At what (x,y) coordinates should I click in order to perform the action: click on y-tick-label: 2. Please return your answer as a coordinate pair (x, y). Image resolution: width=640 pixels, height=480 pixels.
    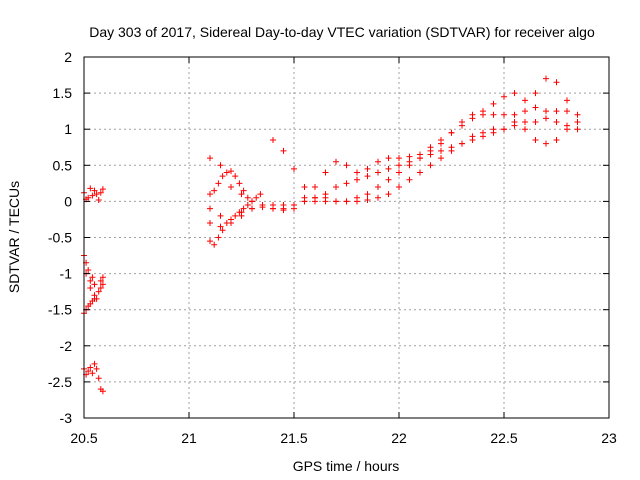
    Looking at the image, I should click on (68, 57).